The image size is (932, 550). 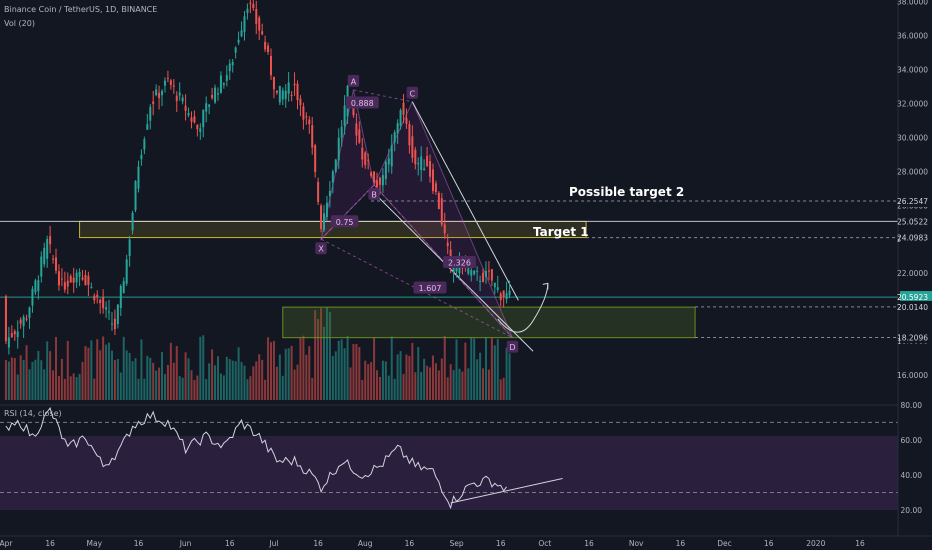 I want to click on point-label-a-bg, so click(x=353, y=80).